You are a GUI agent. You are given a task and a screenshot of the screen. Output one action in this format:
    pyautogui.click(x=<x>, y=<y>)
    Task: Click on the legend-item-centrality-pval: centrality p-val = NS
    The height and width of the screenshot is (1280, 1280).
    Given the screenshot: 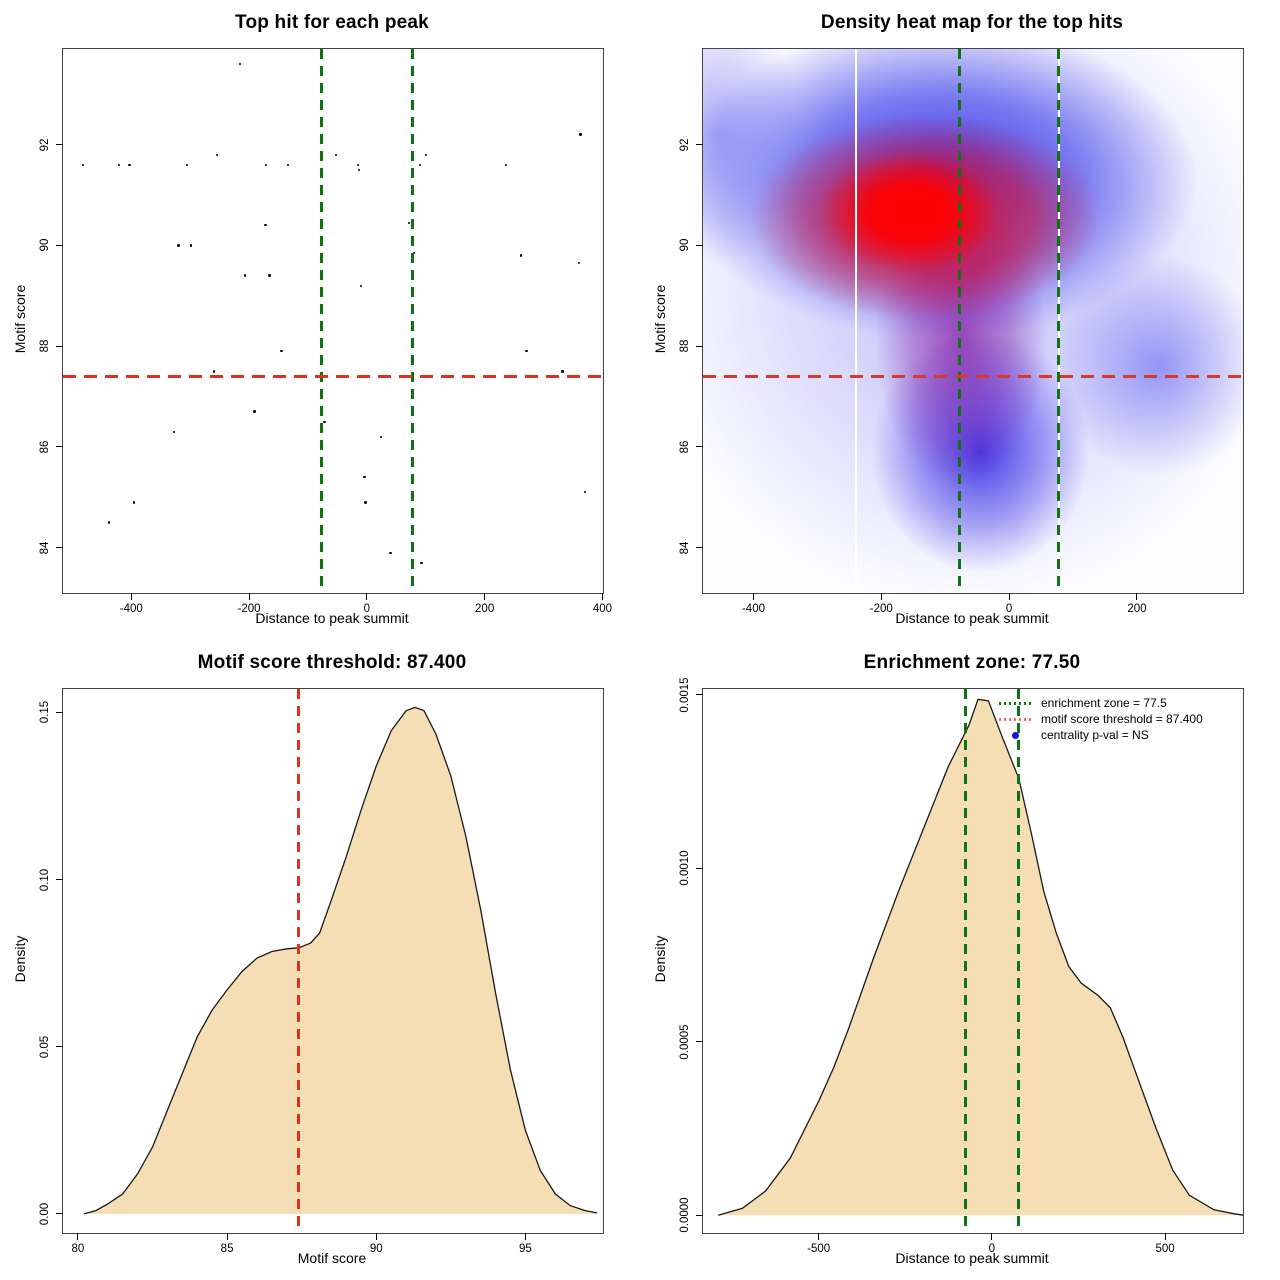 What is the action you would take?
    pyautogui.click(x=1101, y=735)
    